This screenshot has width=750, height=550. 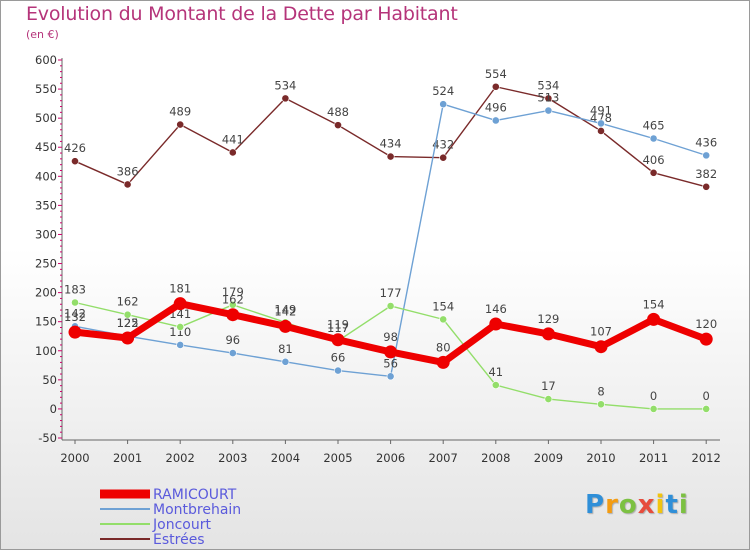 I want to click on x-tick-label: 2010, so click(x=600, y=458).